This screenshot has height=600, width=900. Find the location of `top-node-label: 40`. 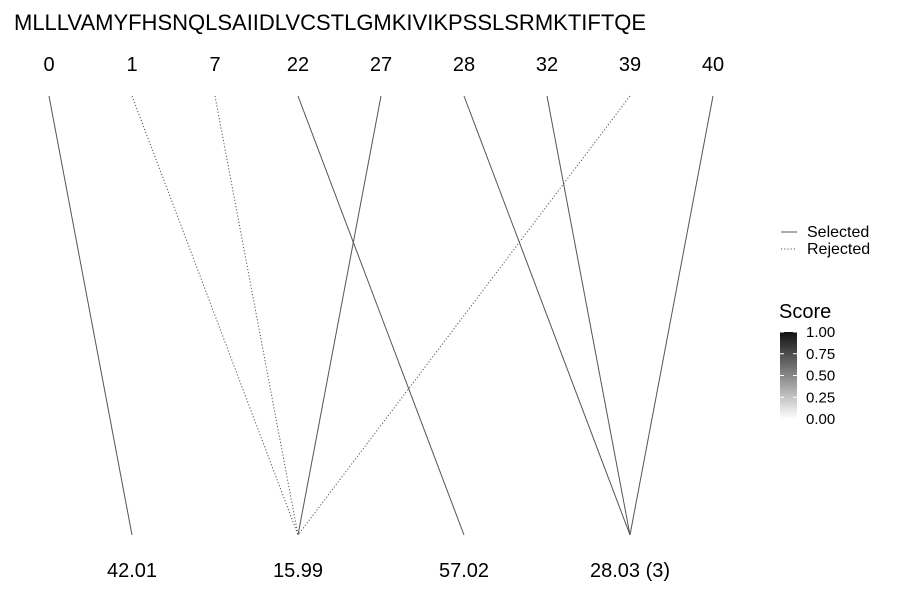

top-node-label: 40 is located at coordinates (713, 65).